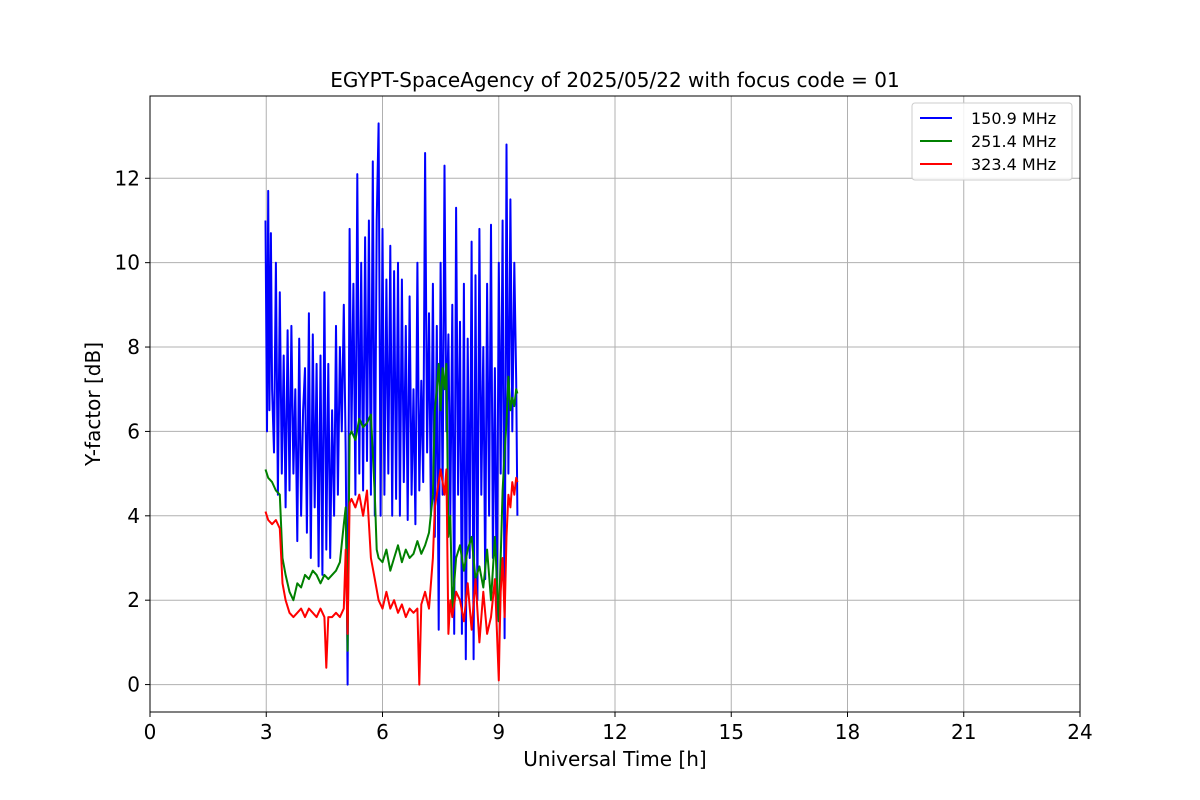 The image size is (1200, 800). I want to click on x-tick-label: 6, so click(382, 732).